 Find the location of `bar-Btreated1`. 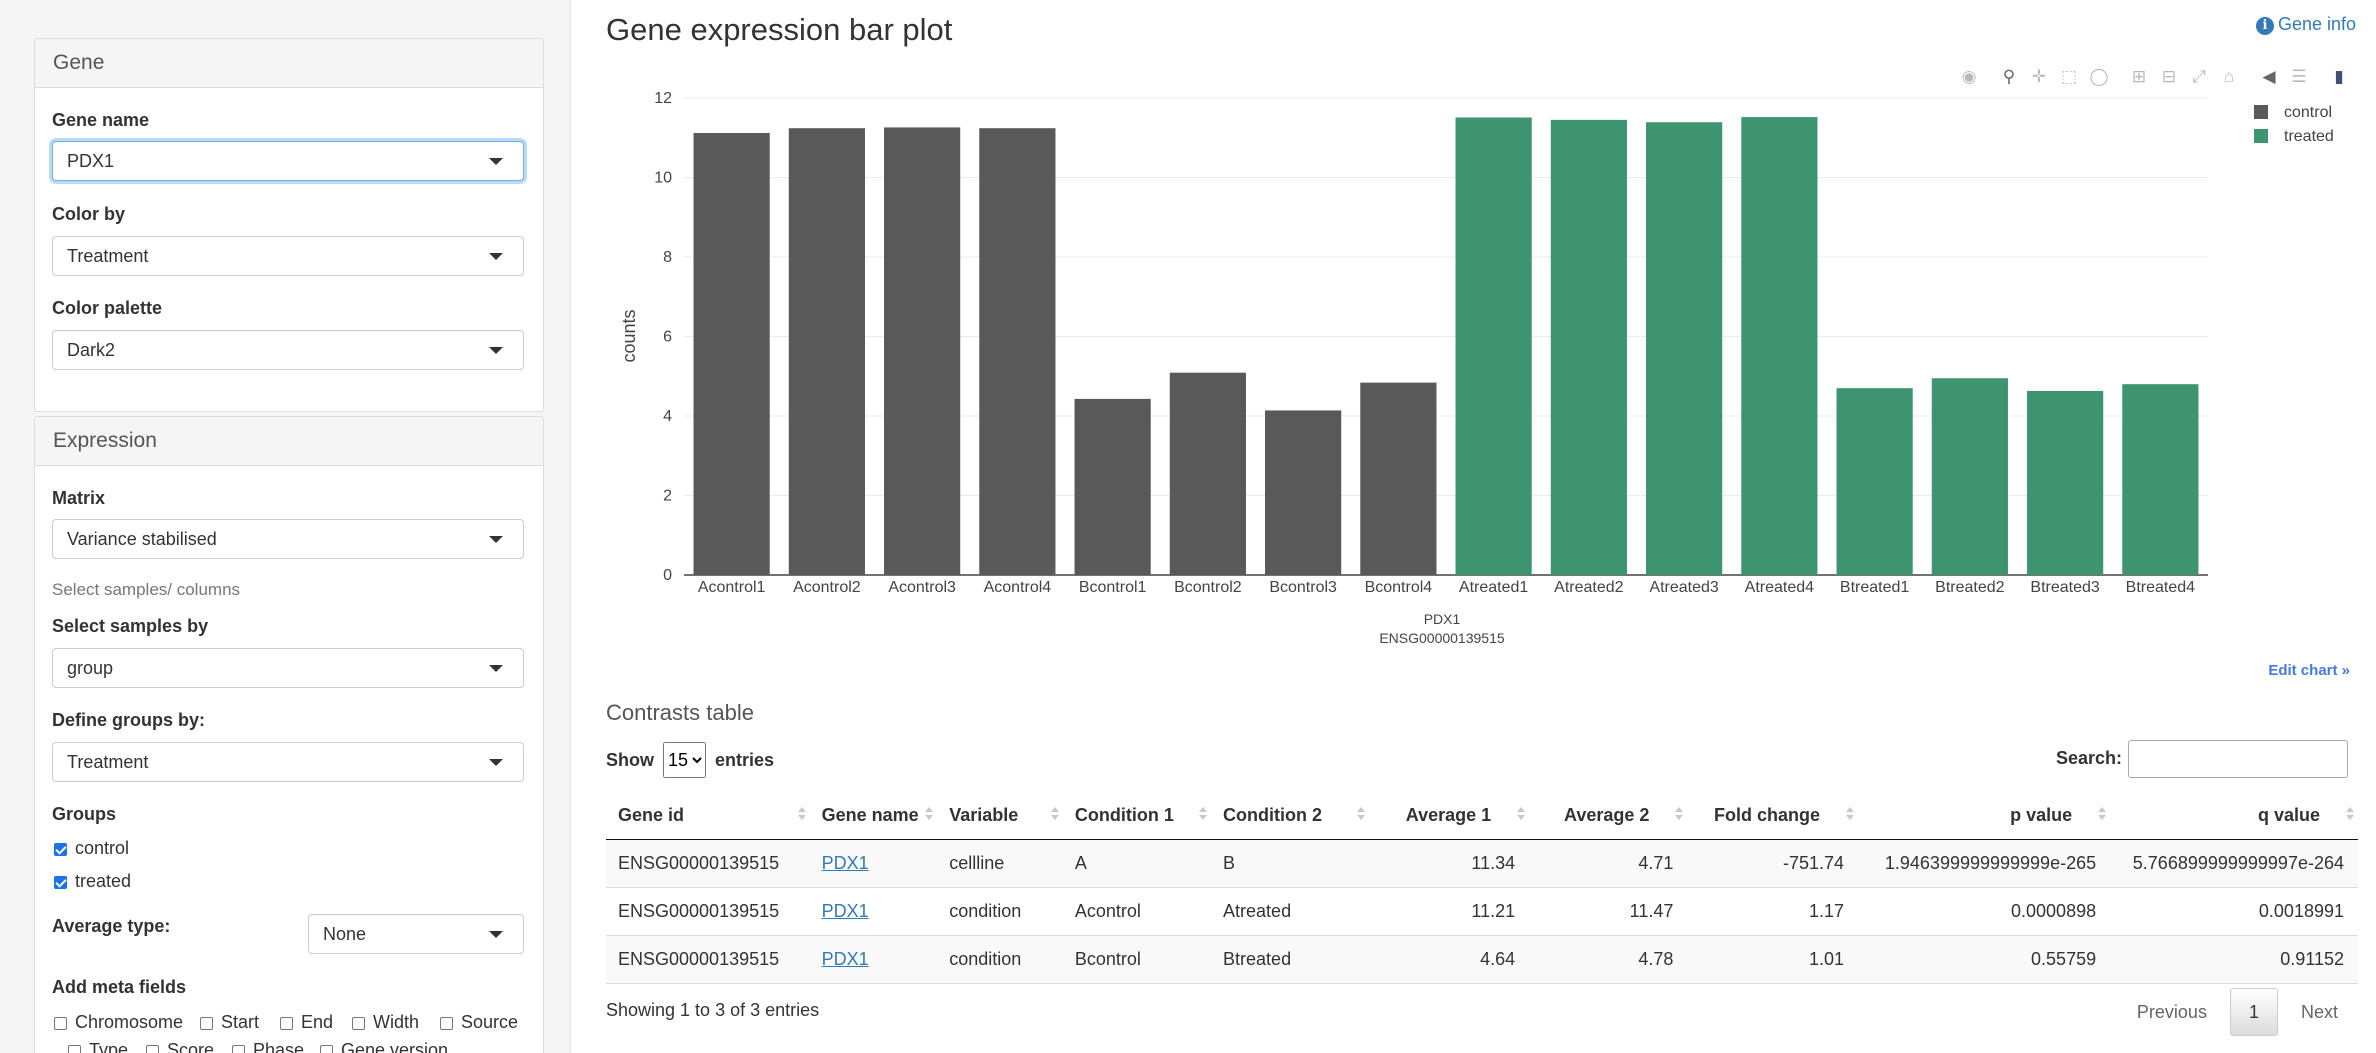

bar-Btreated1 is located at coordinates (1874, 481).